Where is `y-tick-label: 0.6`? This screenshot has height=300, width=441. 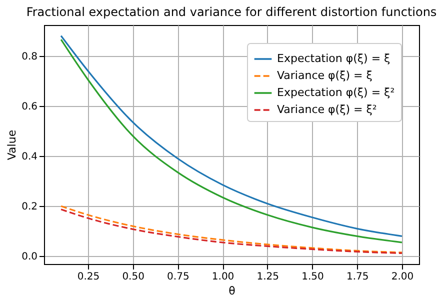
y-tick-label: 0.6 is located at coordinates (30, 106).